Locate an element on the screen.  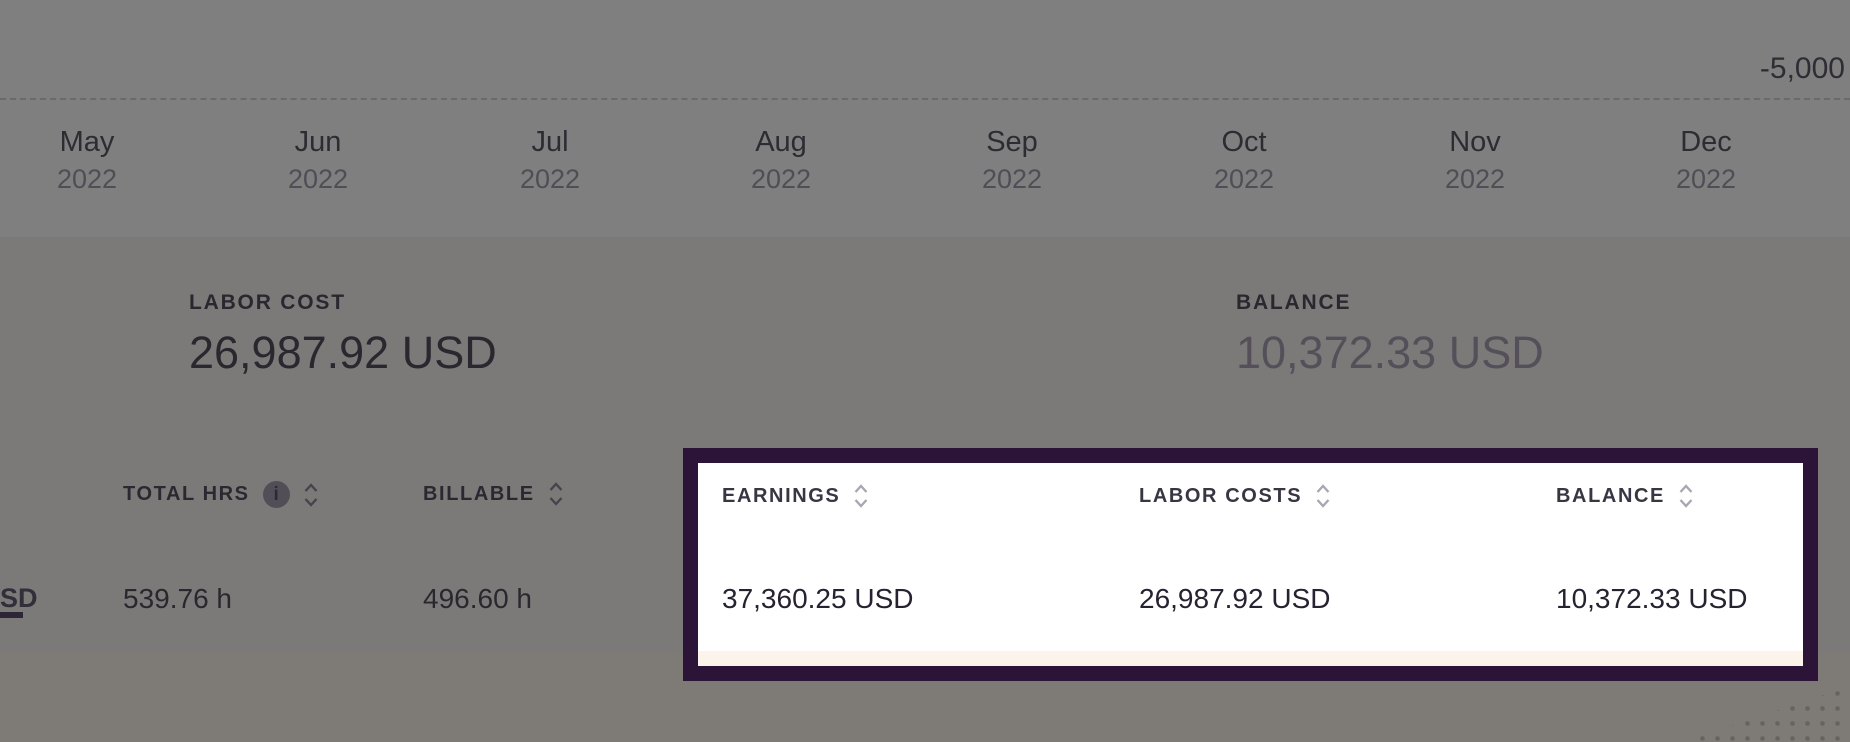
balance-label: BALANCE is located at coordinates (1294, 302).